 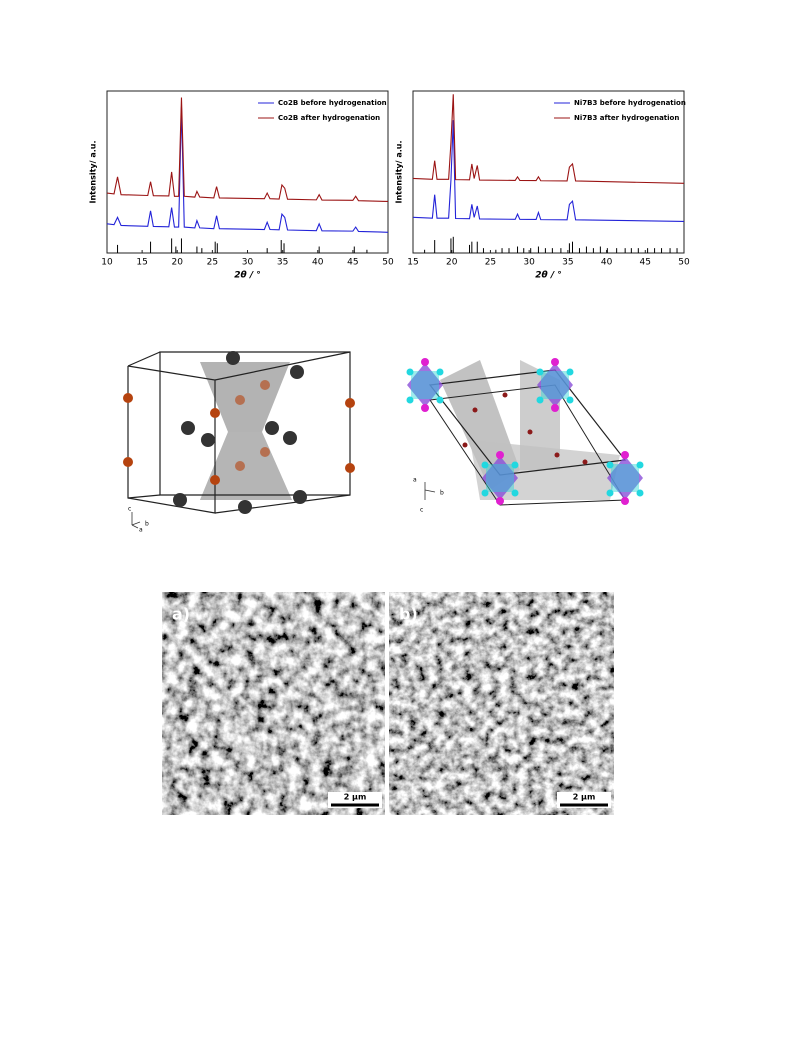 What do you see at coordinates (181, 614) in the screenshot?
I see `panel-label: a)` at bounding box center [181, 614].